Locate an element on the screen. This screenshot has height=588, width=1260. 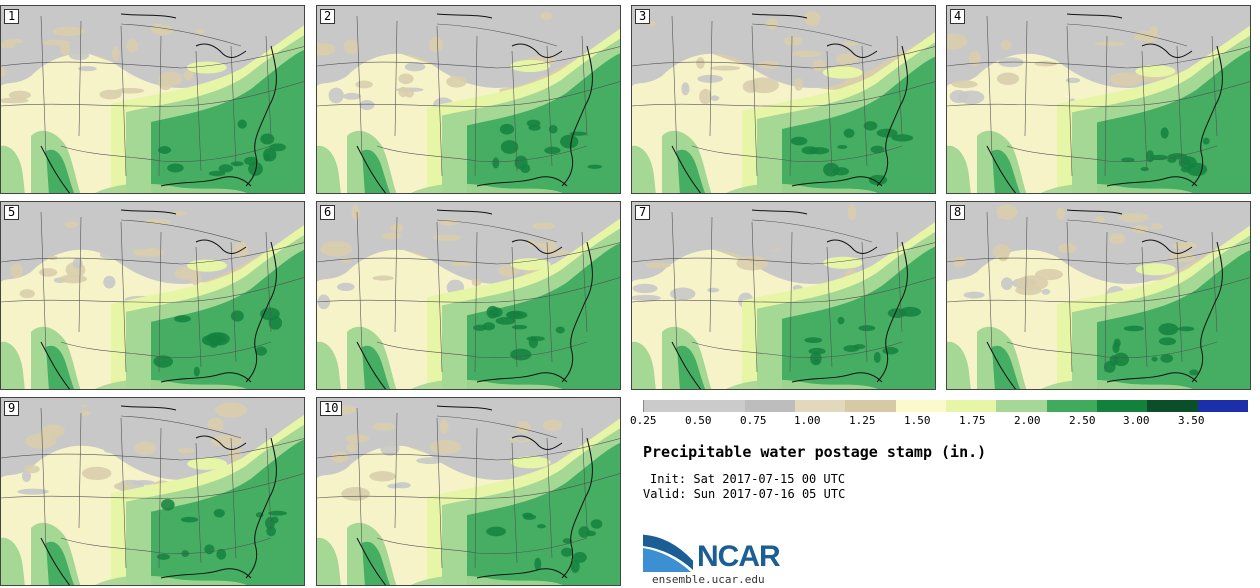
ensemble-member-panel-10: 10 is located at coordinates (468, 491).